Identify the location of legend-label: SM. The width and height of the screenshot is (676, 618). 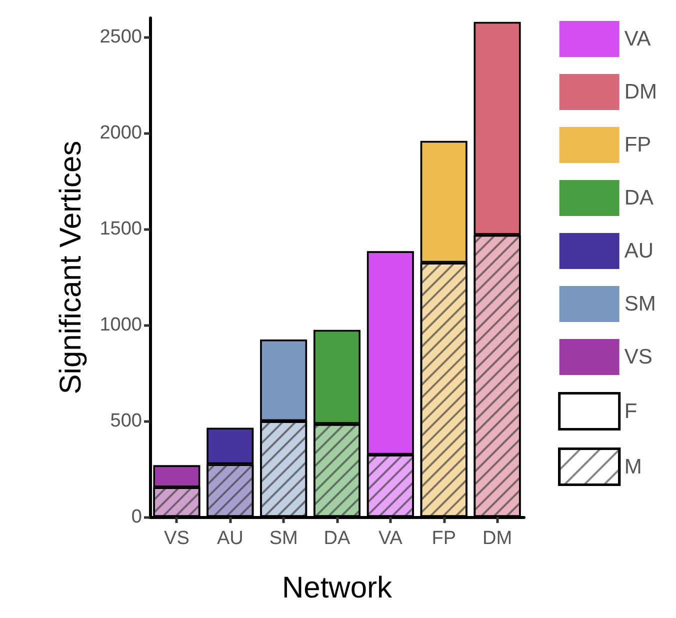
(640, 304).